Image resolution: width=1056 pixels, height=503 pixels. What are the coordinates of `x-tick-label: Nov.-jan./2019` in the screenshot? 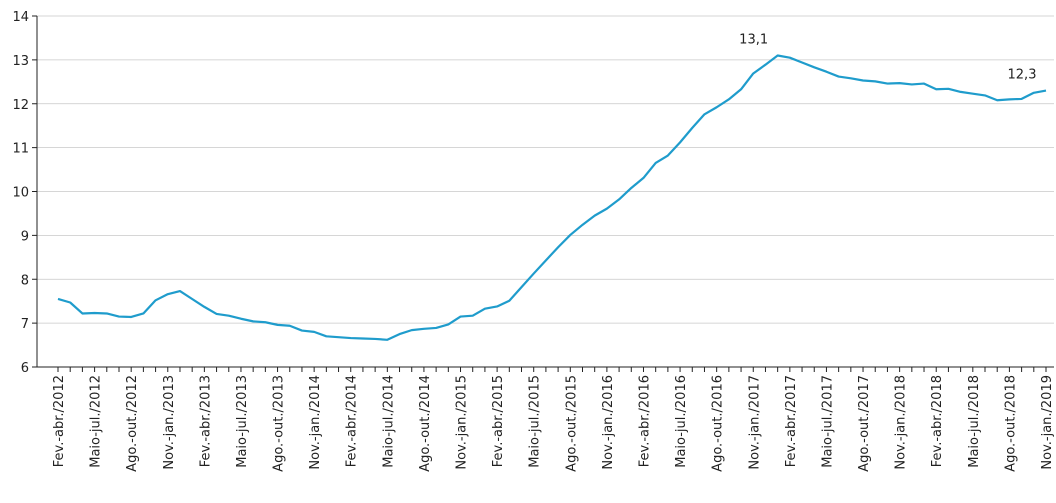 It's located at (1047, 422).